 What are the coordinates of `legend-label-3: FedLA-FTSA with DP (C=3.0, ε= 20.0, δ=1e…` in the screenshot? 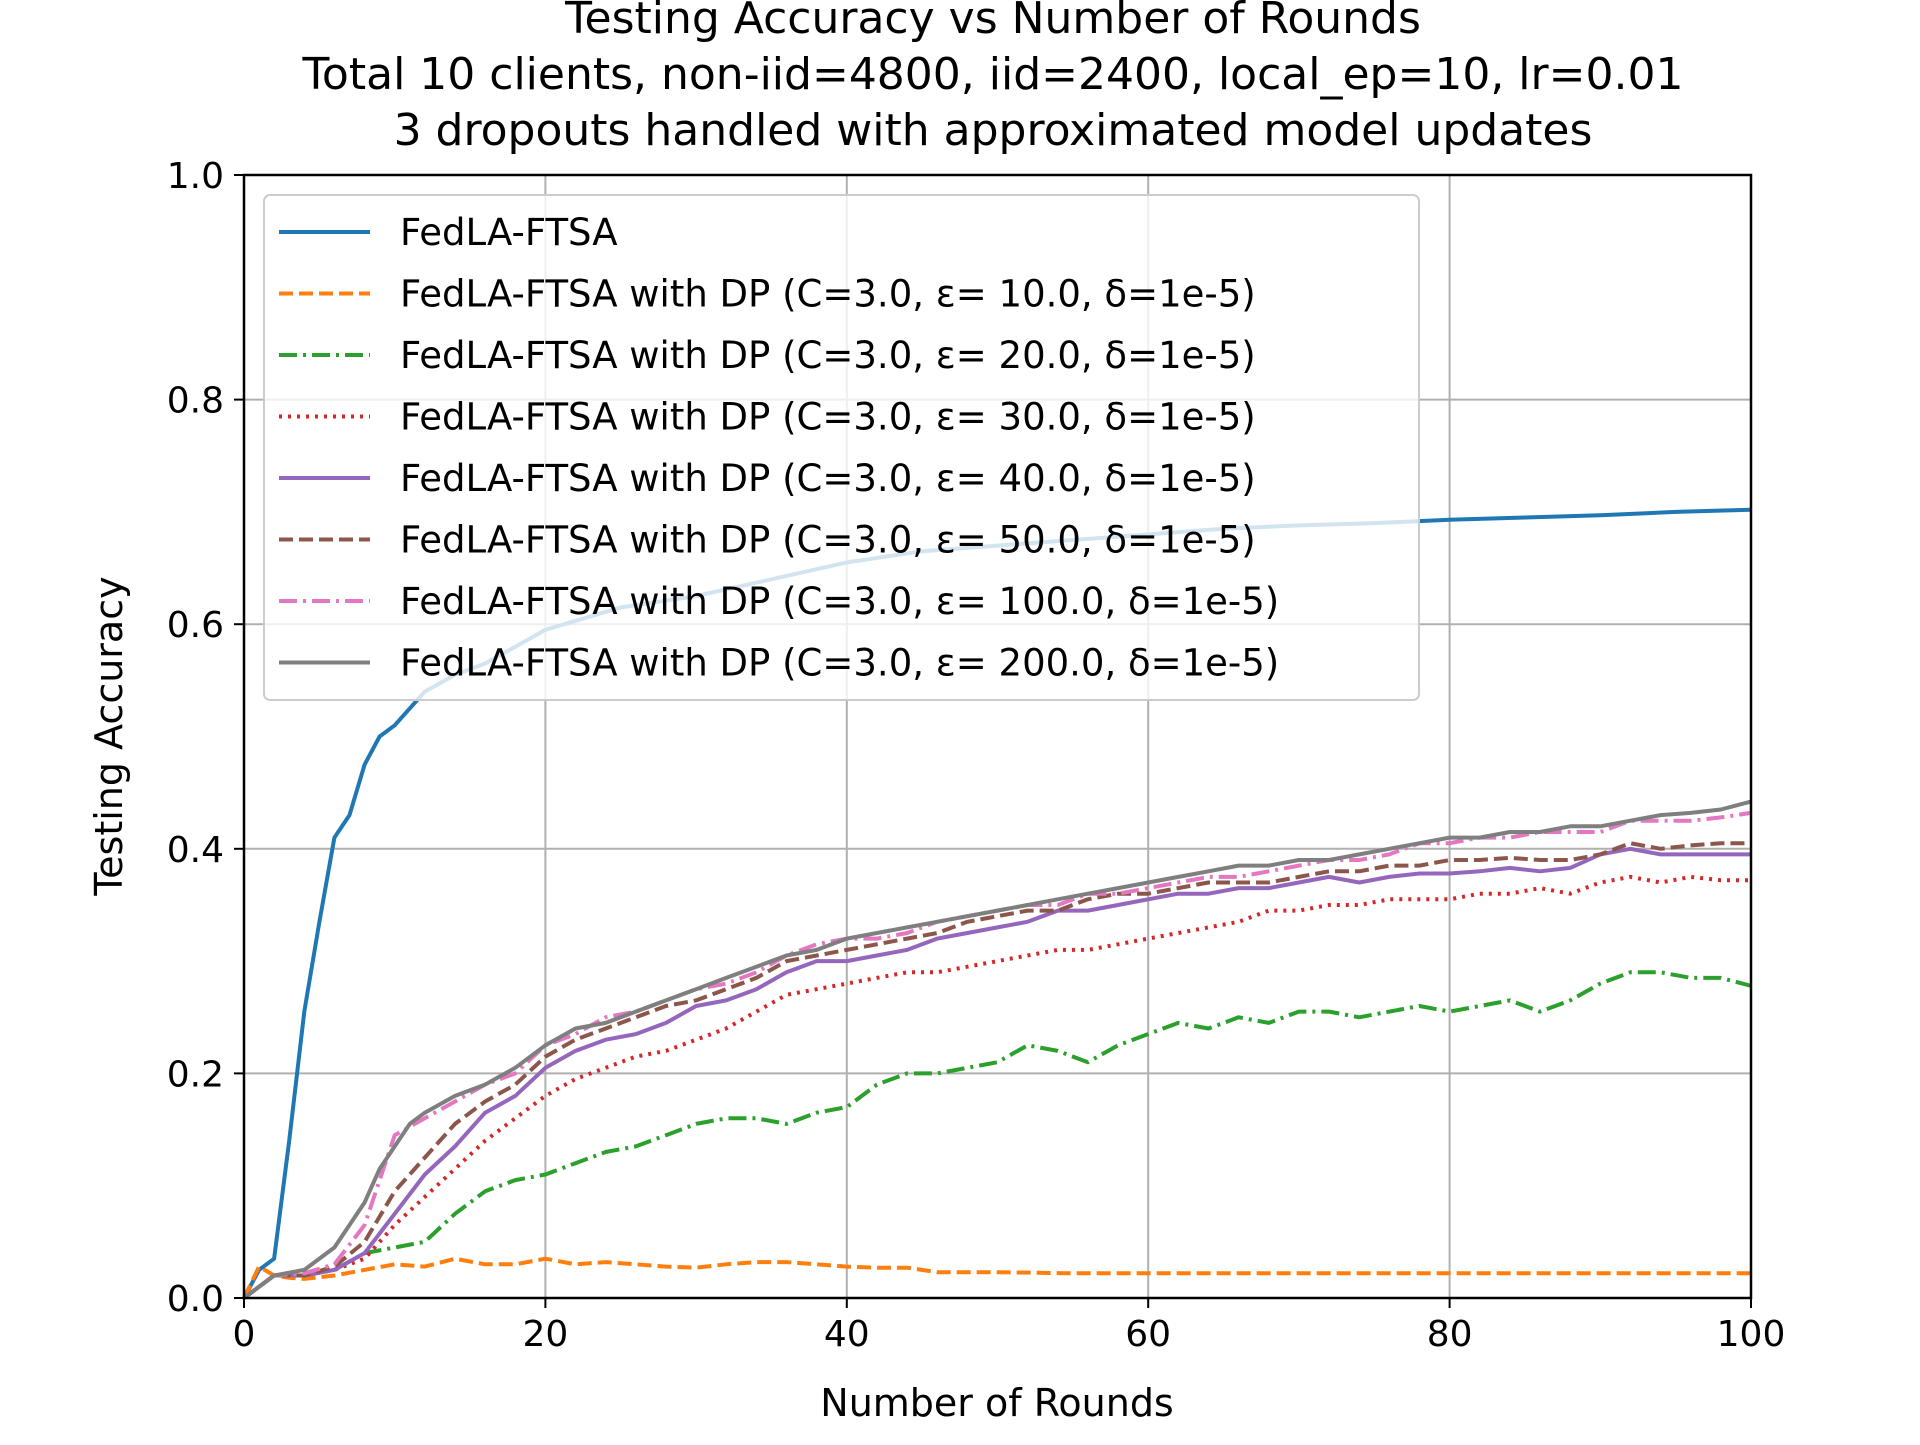 It's located at (828, 355).